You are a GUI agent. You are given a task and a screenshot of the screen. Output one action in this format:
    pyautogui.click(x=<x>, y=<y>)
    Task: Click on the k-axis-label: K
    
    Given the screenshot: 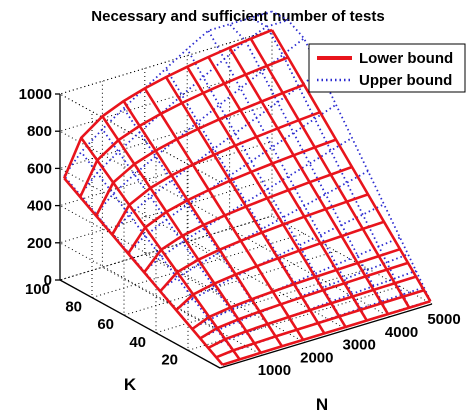 What is the action you would take?
    pyautogui.click(x=130, y=384)
    